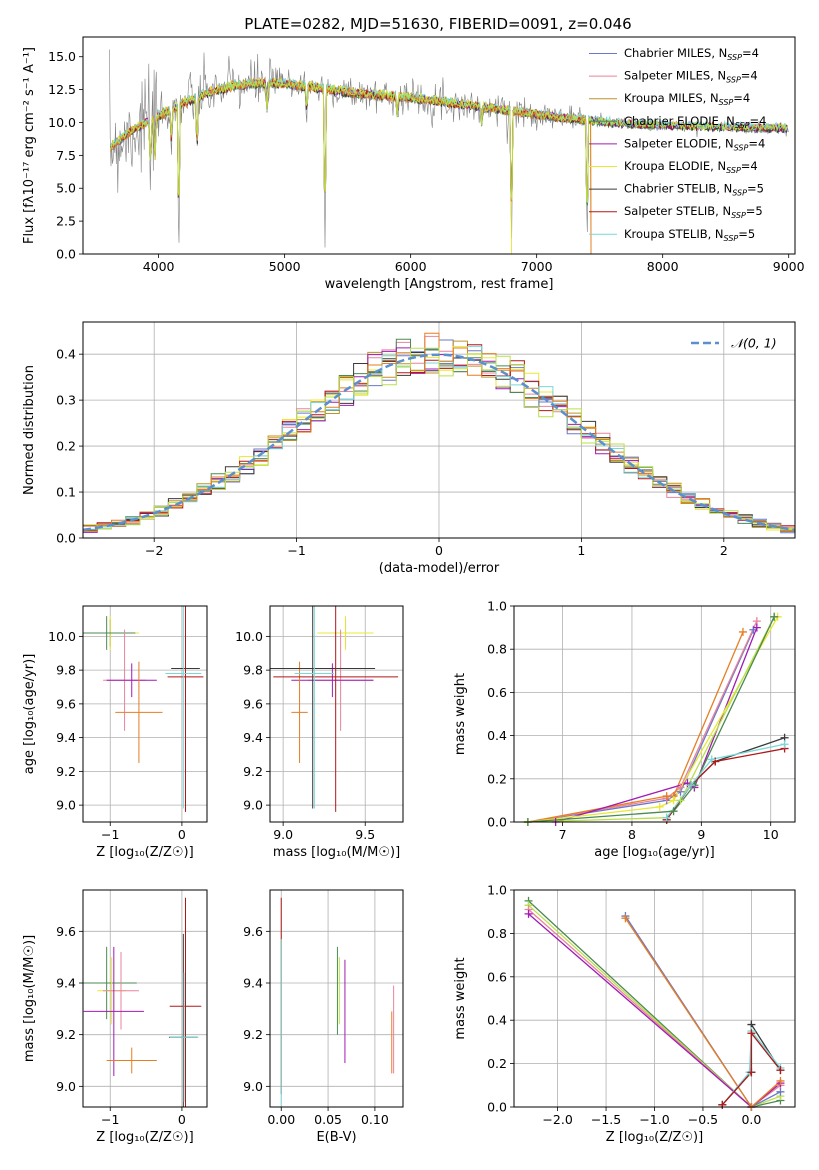  Describe the element at coordinates (680, 787) in the screenshot. I see `marker-salpeter_miles` at that location.